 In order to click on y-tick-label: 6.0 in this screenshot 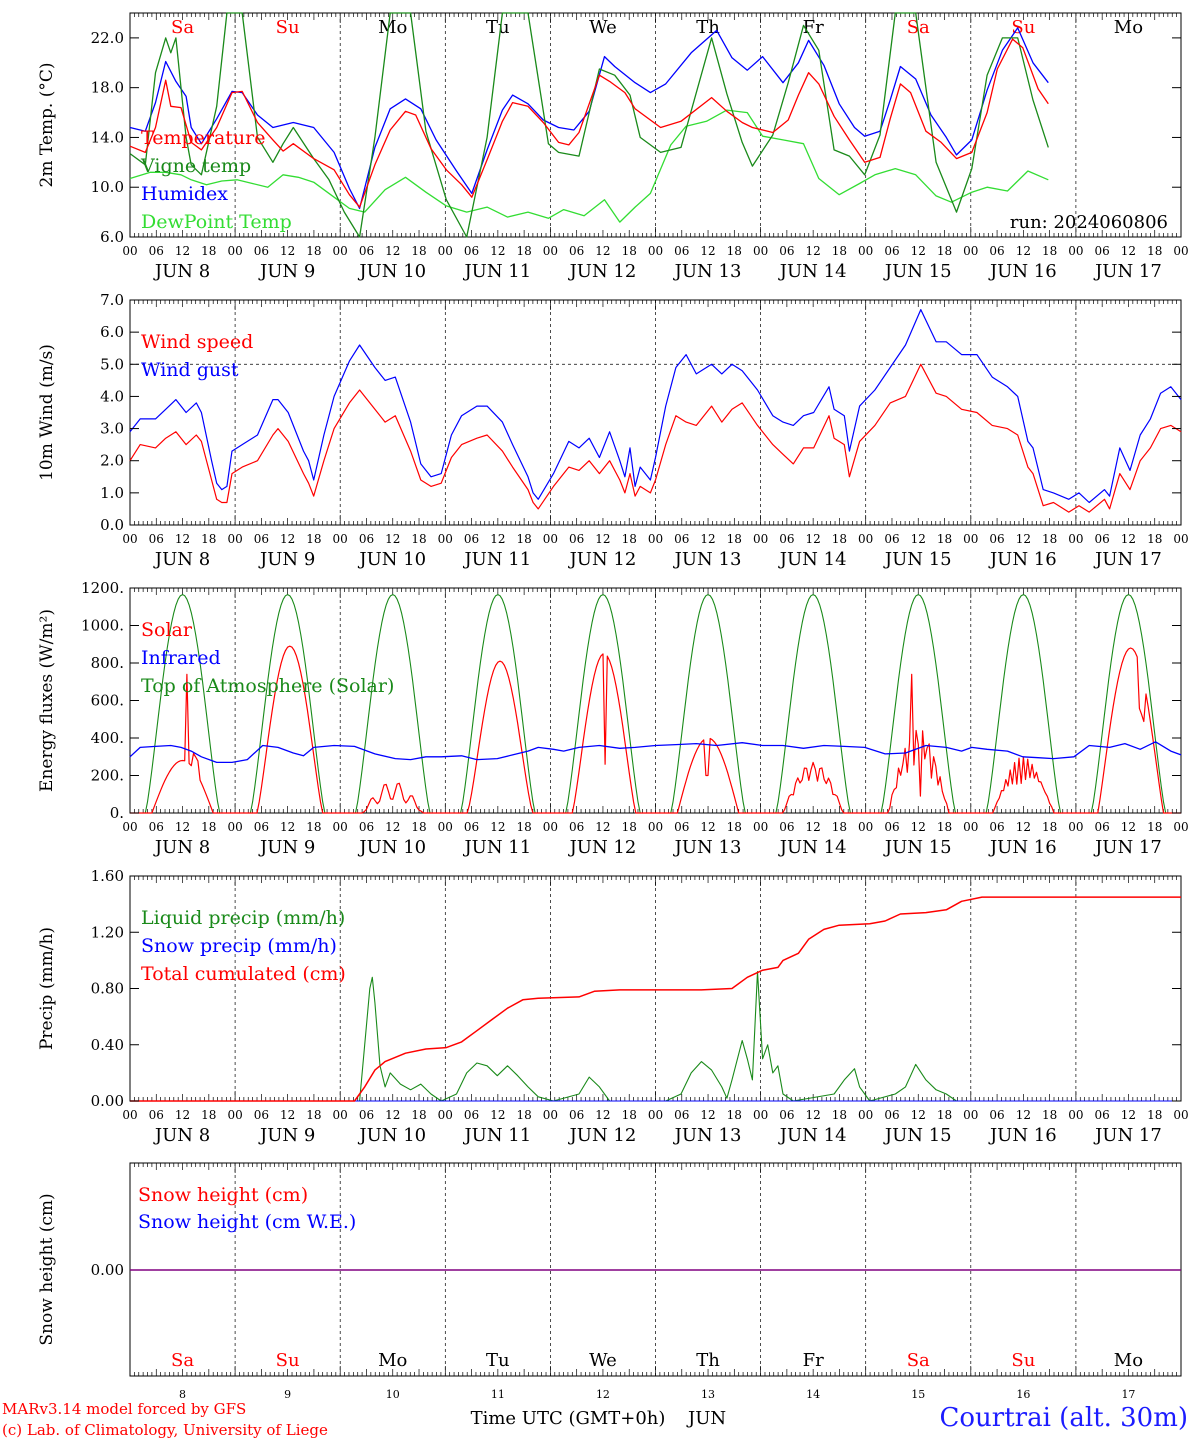, I will do `click(112, 237)`.